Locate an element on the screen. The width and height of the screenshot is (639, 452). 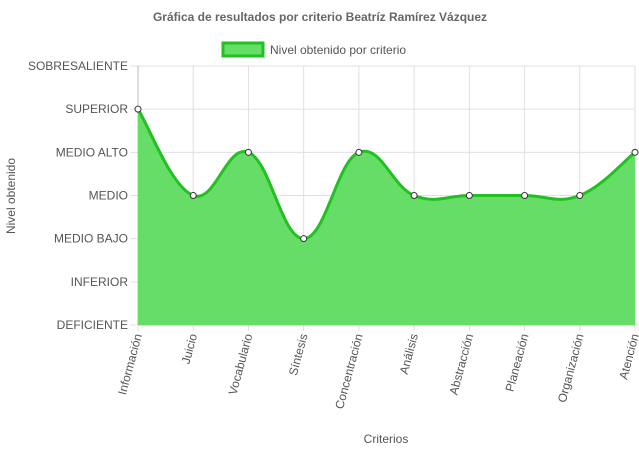
y-axis-title: Nivel obtenido is located at coordinates (11, 196).